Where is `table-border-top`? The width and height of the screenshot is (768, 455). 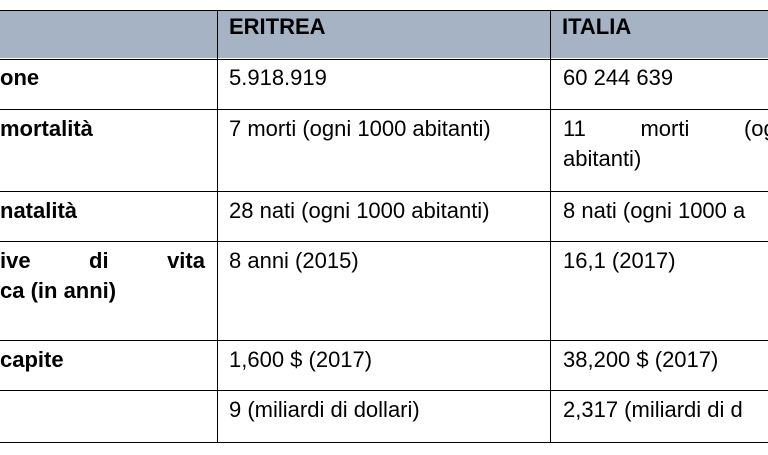
table-border-top is located at coordinates (384, 10).